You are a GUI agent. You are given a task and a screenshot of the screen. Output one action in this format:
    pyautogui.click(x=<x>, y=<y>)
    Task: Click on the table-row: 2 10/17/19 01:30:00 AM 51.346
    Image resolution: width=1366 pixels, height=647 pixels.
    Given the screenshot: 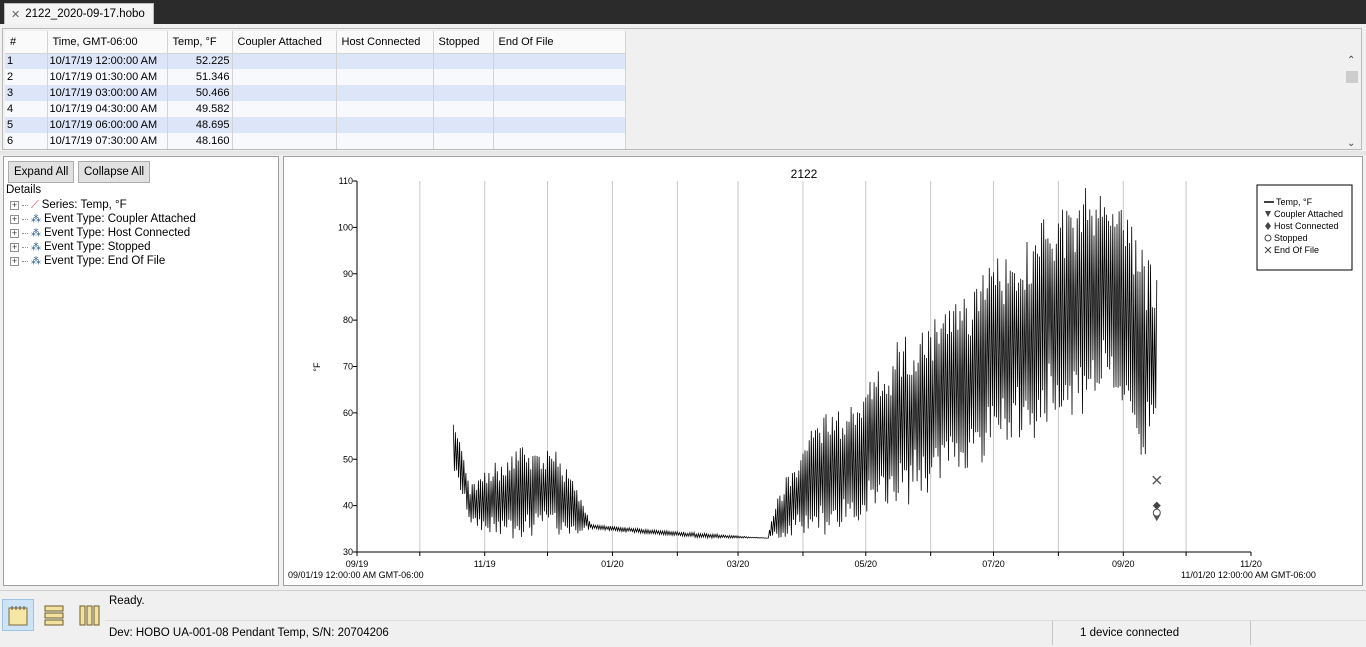 What is the action you would take?
    pyautogui.click(x=315, y=77)
    